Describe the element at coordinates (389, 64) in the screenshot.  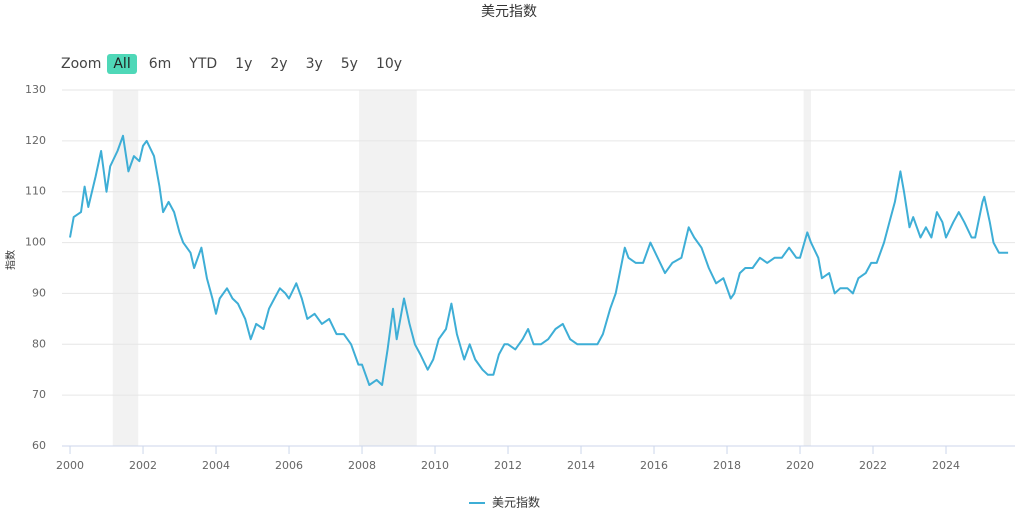
I see `range-button: 10y` at that location.